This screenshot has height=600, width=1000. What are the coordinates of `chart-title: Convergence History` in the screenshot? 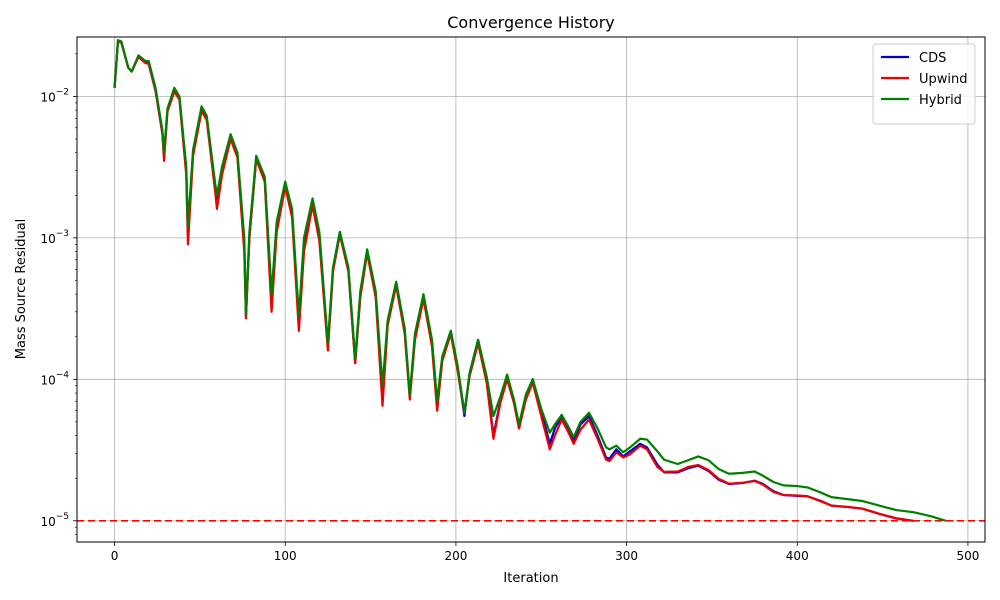 It's located at (531, 22).